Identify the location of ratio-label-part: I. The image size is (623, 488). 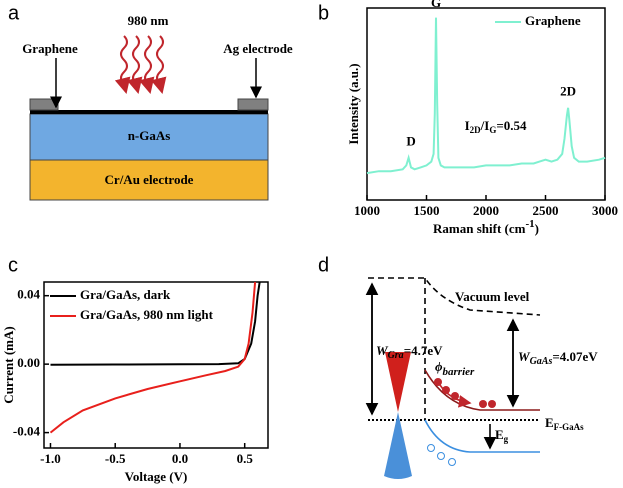
(467, 125).